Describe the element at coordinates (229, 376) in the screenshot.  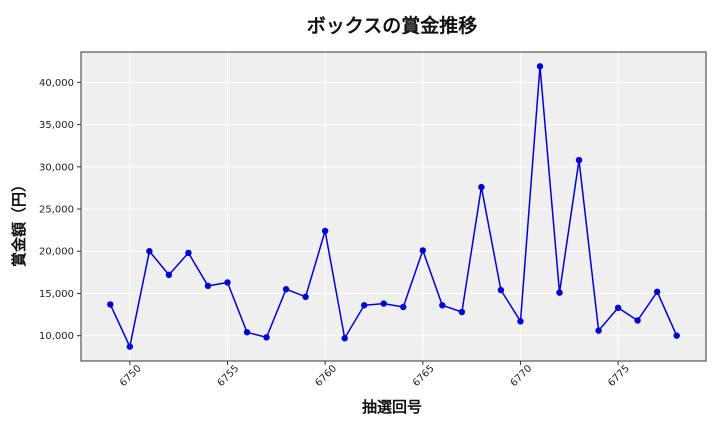
I see `x-tick-label: 6755` at that location.